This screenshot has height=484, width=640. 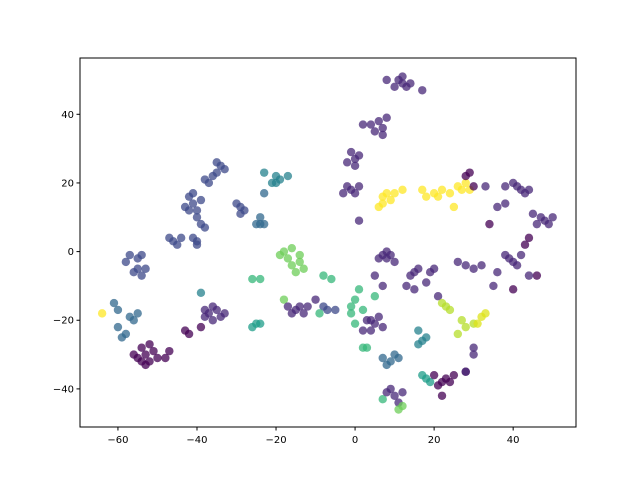 I want to click on x-tick-label: −40, so click(x=196, y=440).